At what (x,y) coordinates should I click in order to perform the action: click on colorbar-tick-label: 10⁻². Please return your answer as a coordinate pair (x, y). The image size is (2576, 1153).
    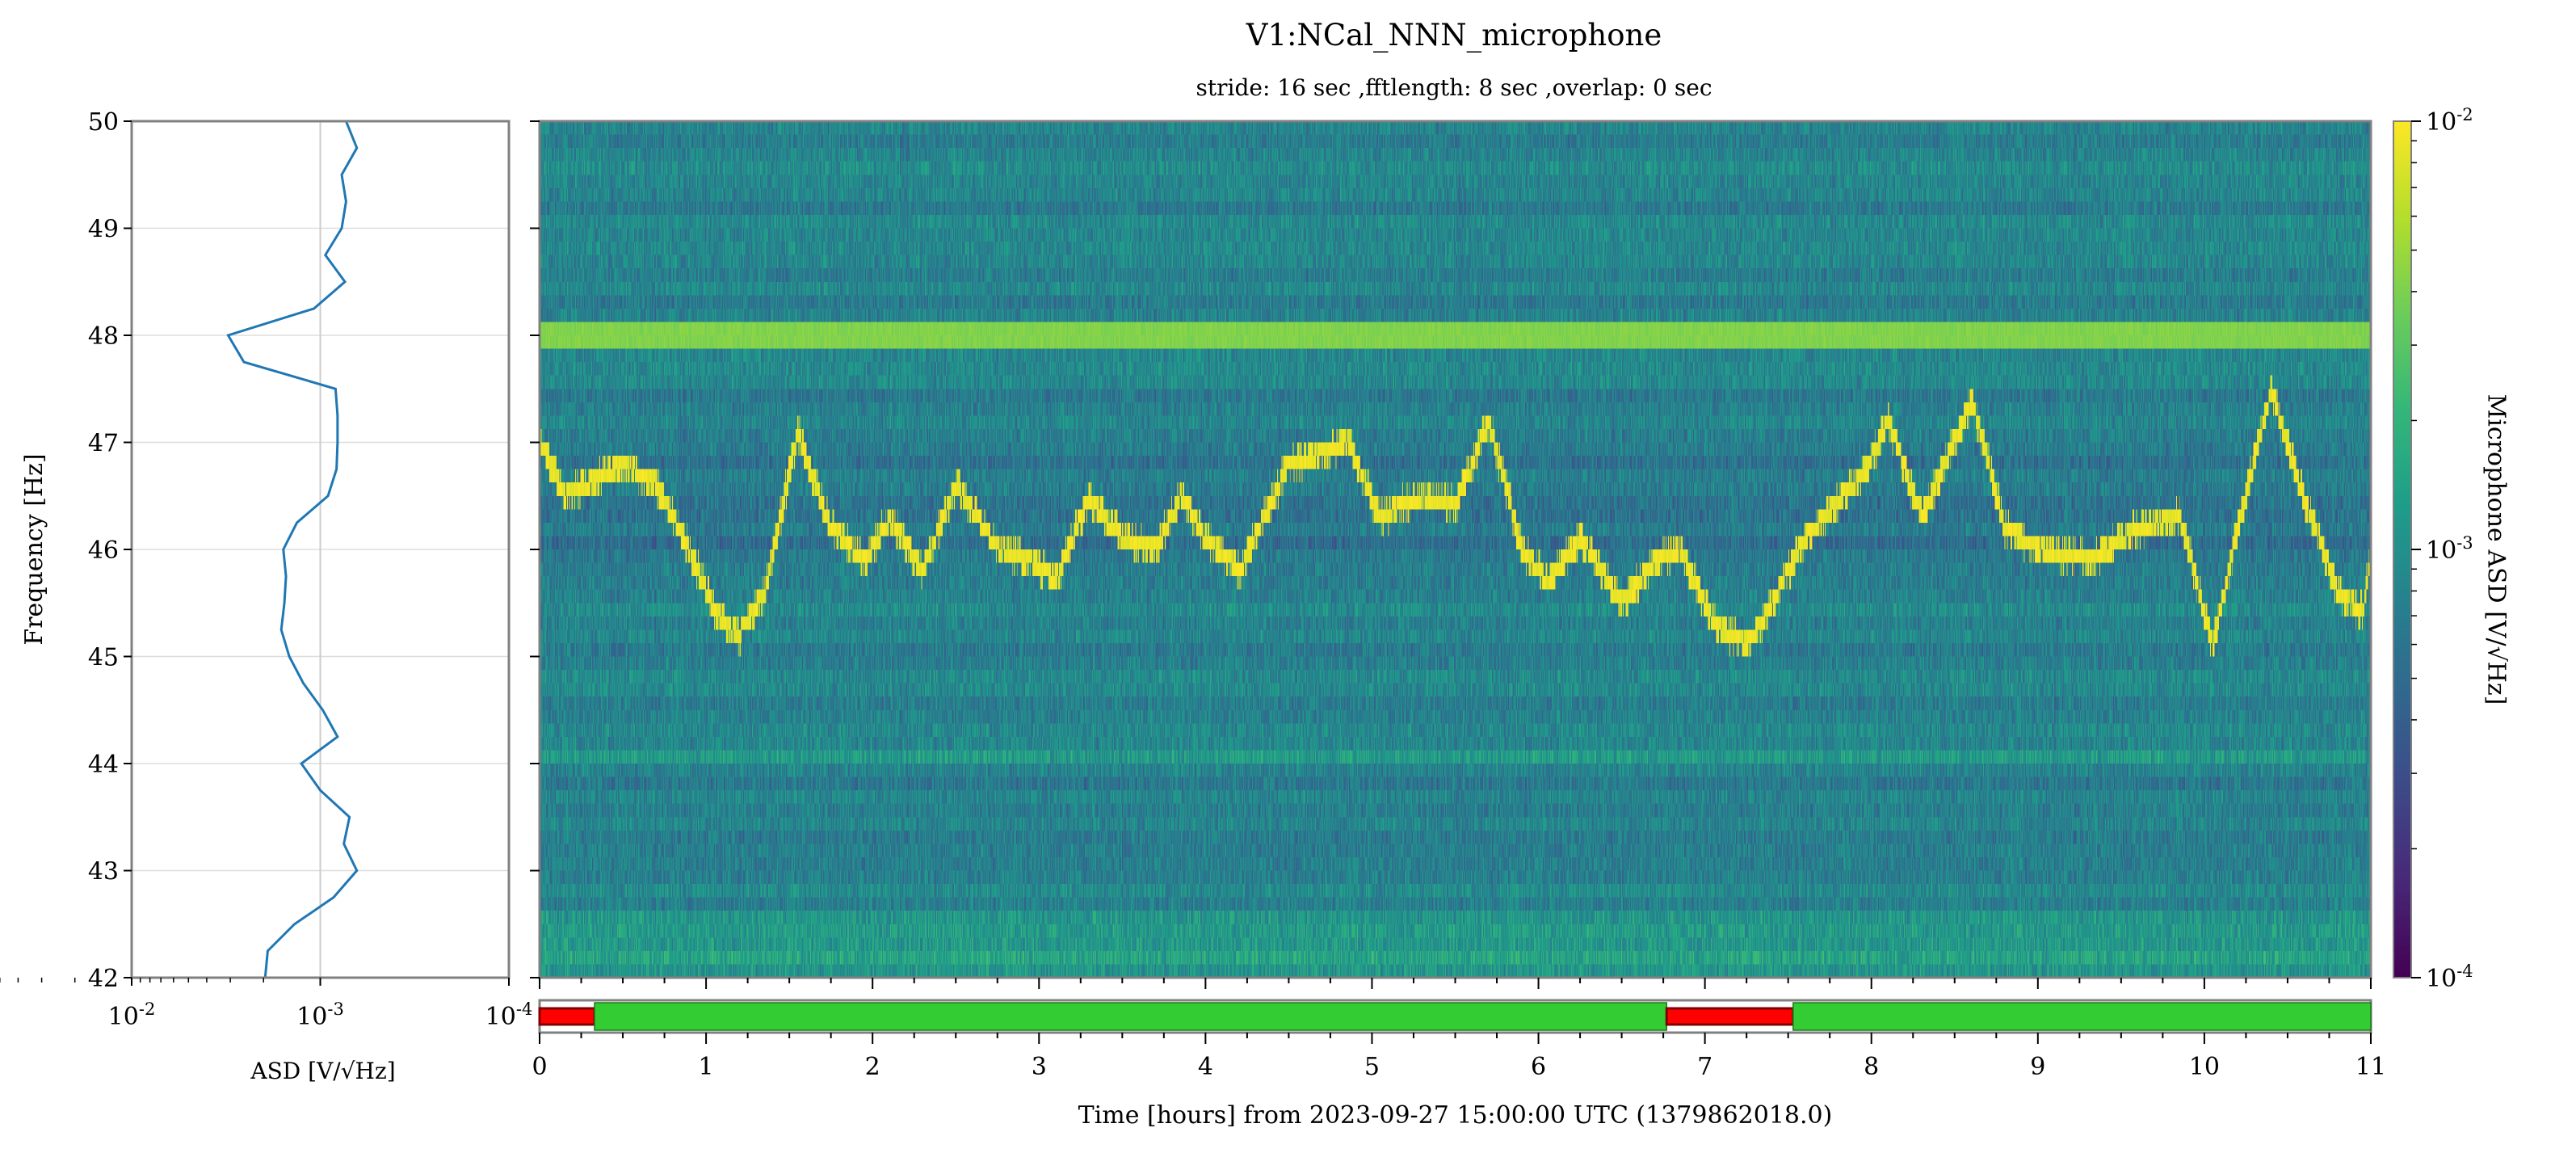
    Looking at the image, I should click on (2449, 121).